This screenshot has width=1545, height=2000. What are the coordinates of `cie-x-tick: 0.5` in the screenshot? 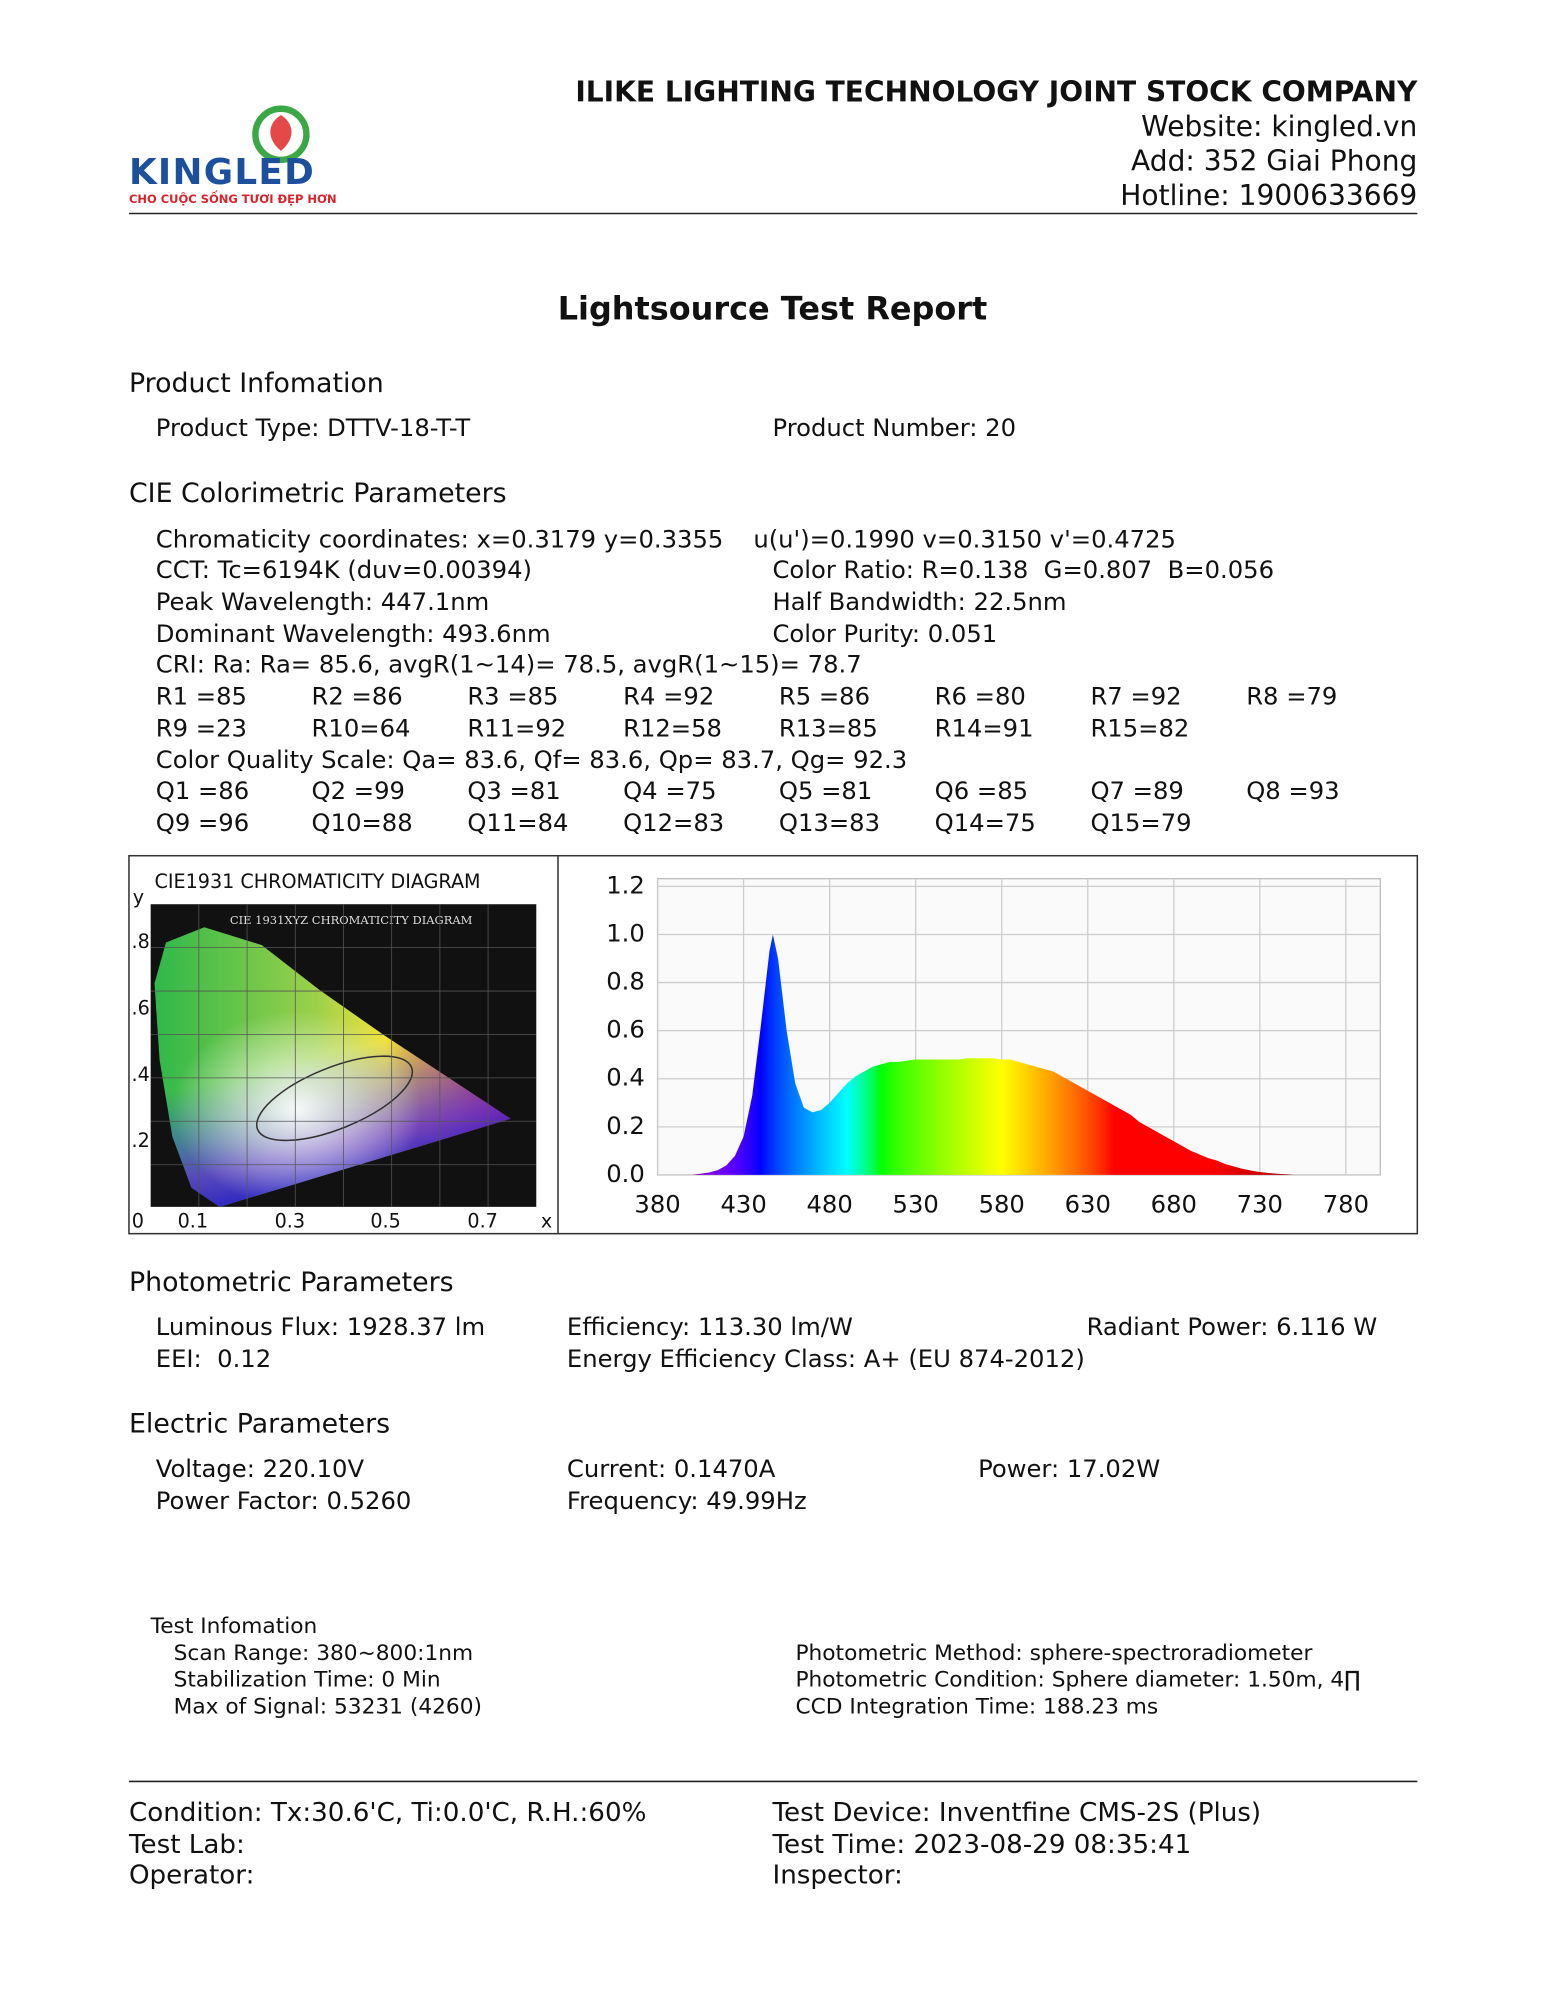 It's located at (385, 1221).